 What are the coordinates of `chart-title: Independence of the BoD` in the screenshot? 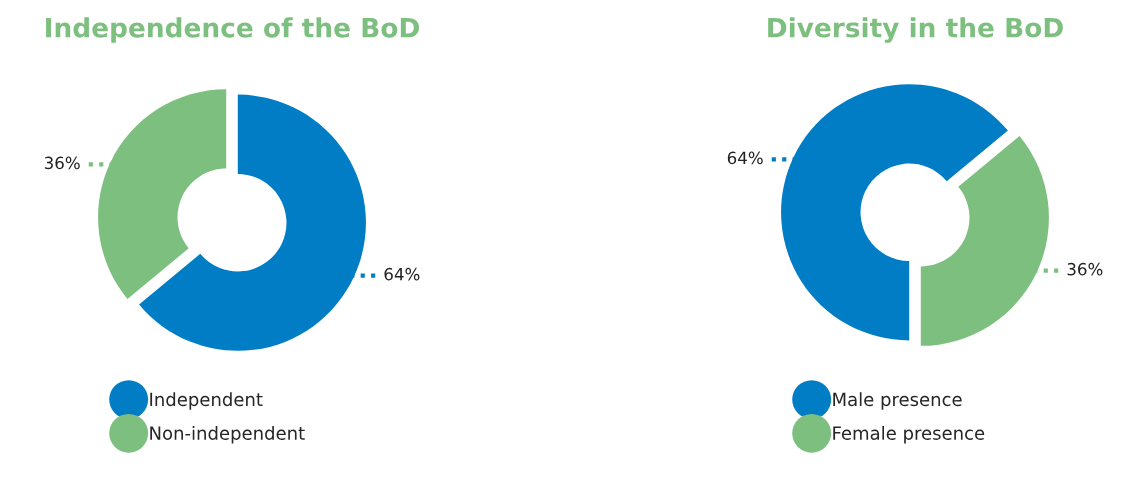 It's located at (232, 30).